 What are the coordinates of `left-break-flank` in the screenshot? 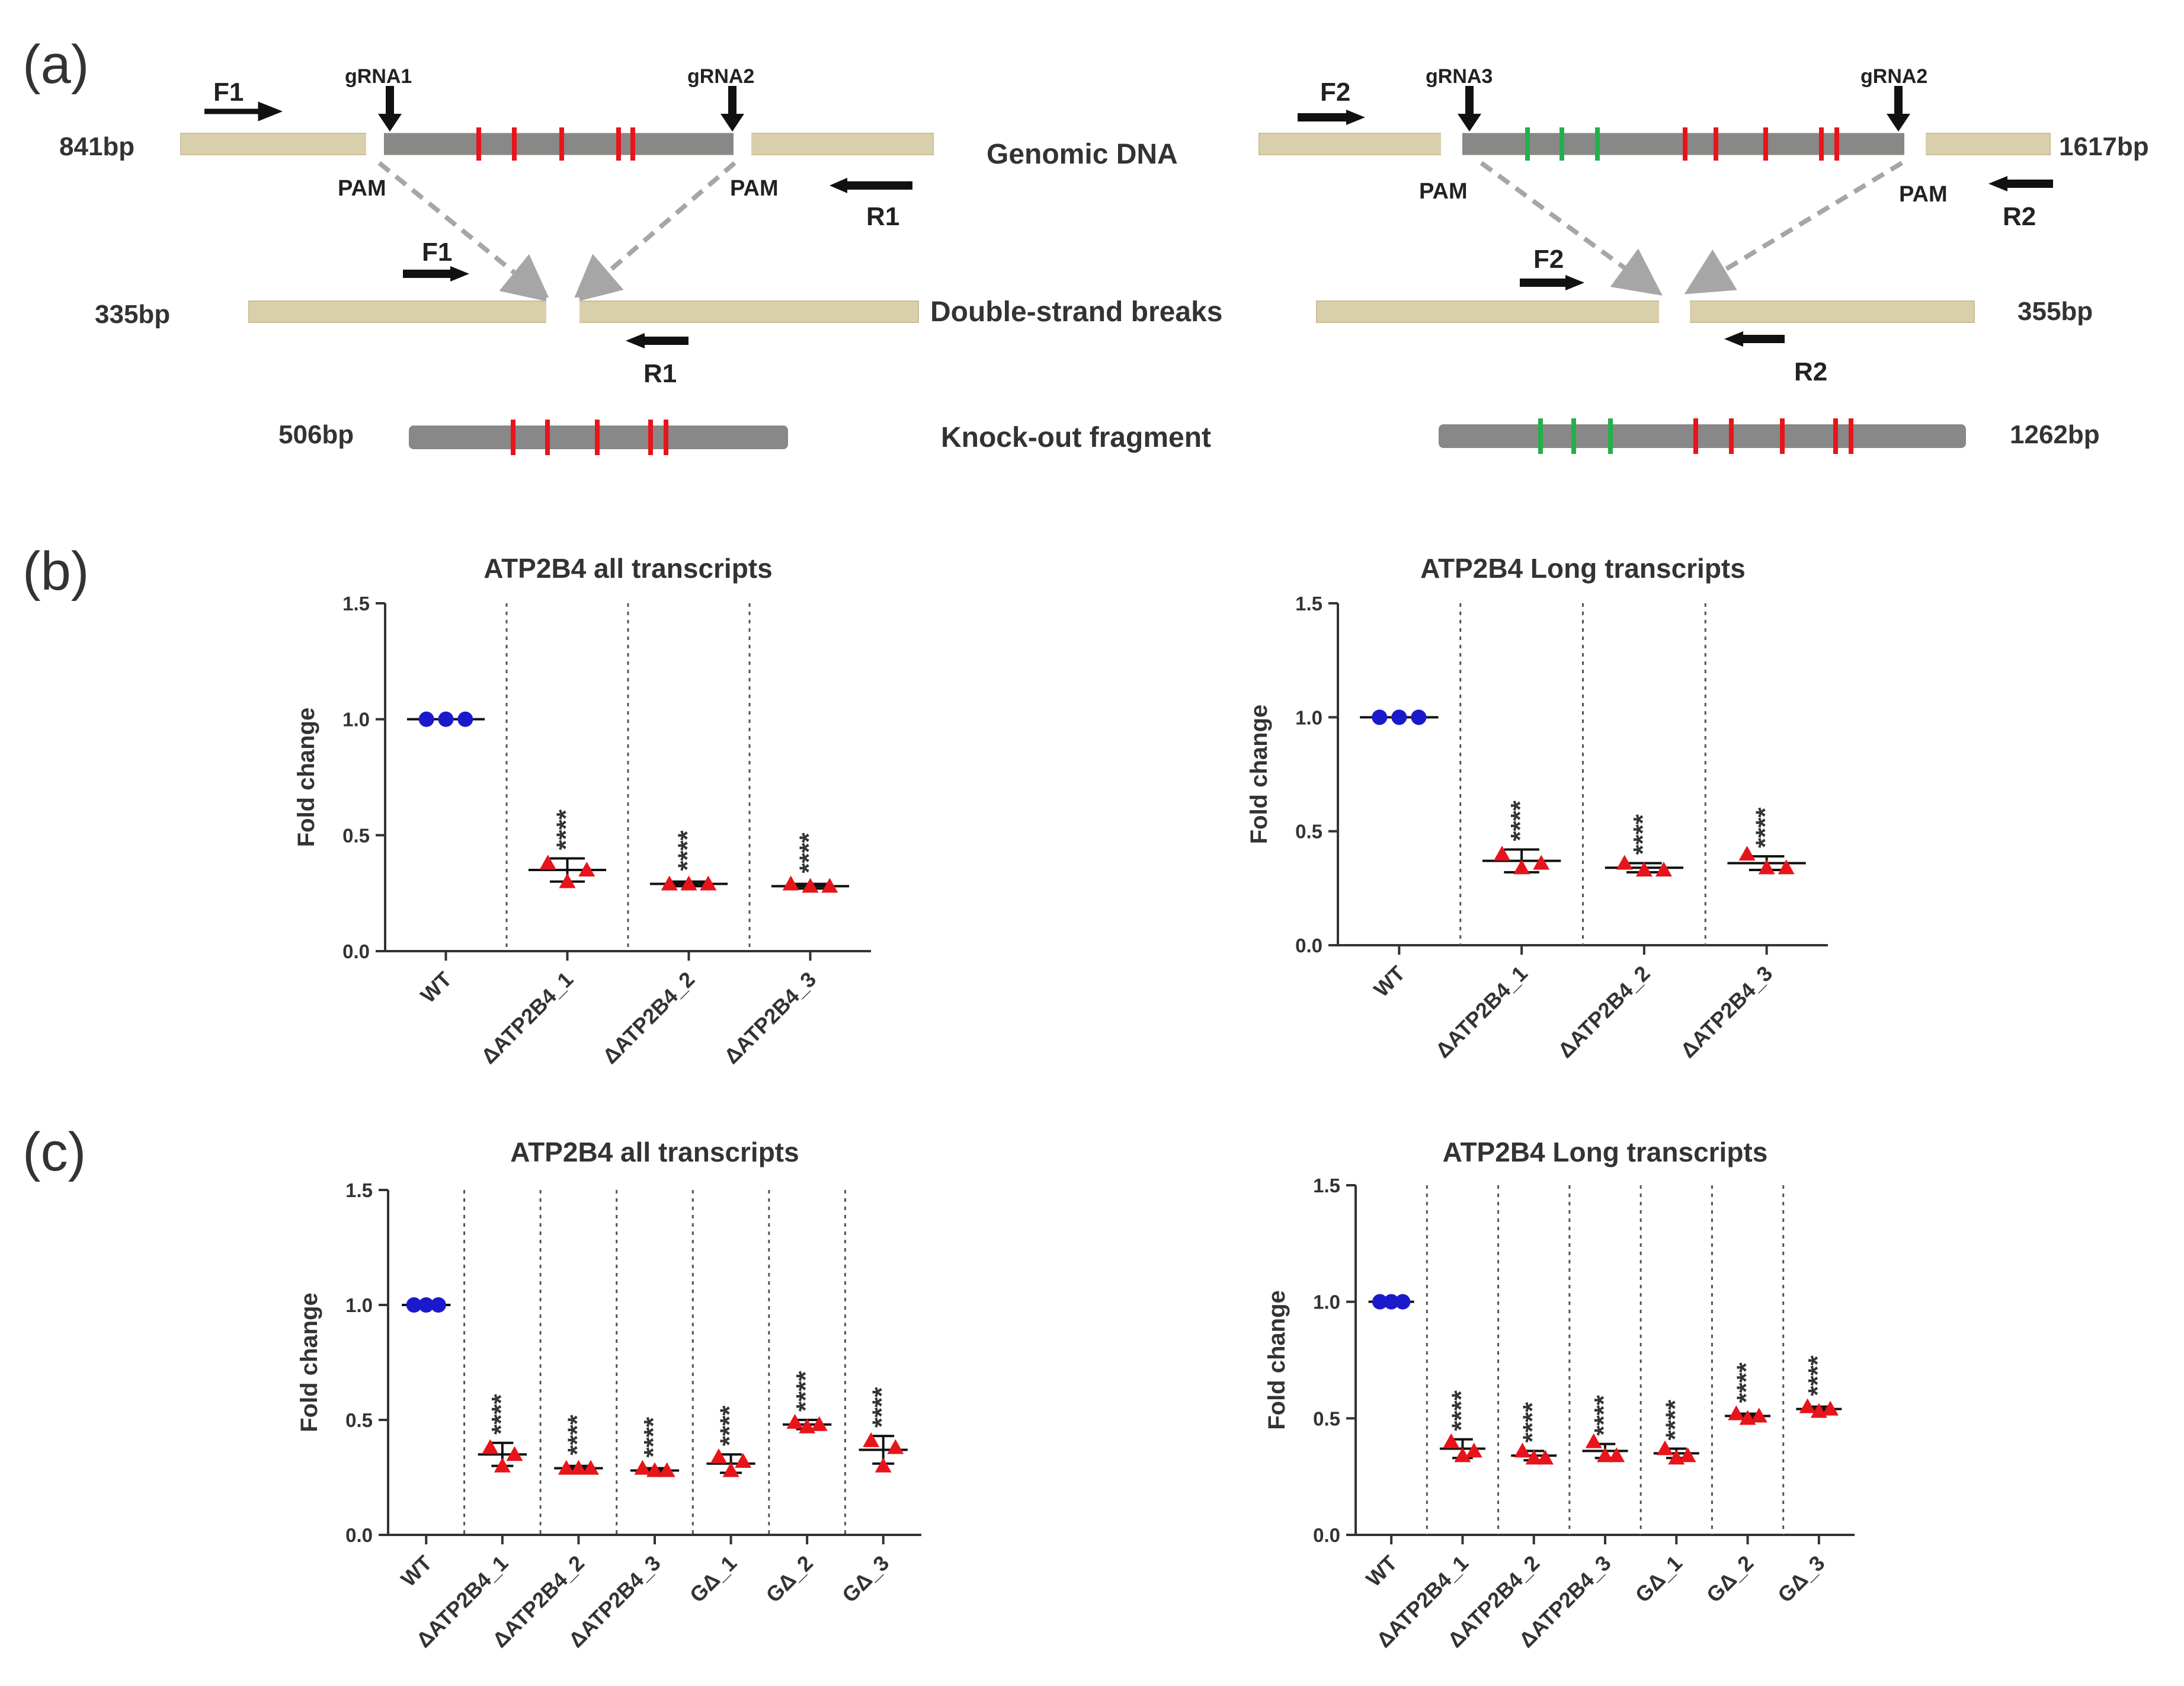 It's located at (583, 311).